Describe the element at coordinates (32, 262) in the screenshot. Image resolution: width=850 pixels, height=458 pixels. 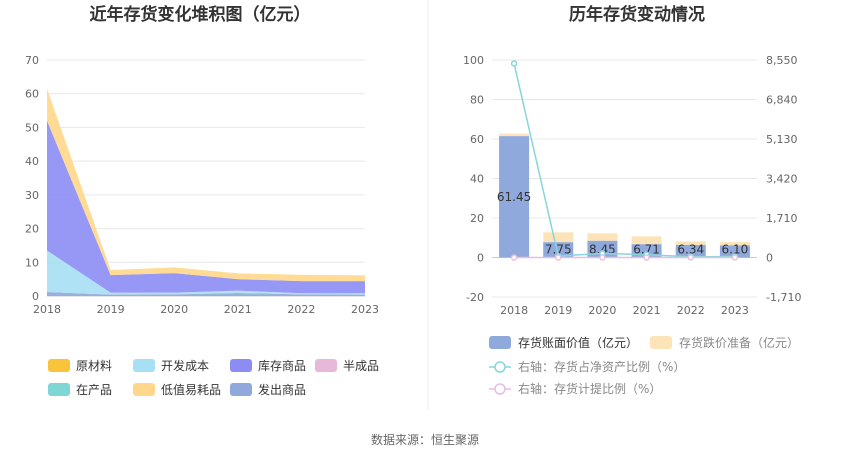
I see `left-y-tick-label: 10` at that location.